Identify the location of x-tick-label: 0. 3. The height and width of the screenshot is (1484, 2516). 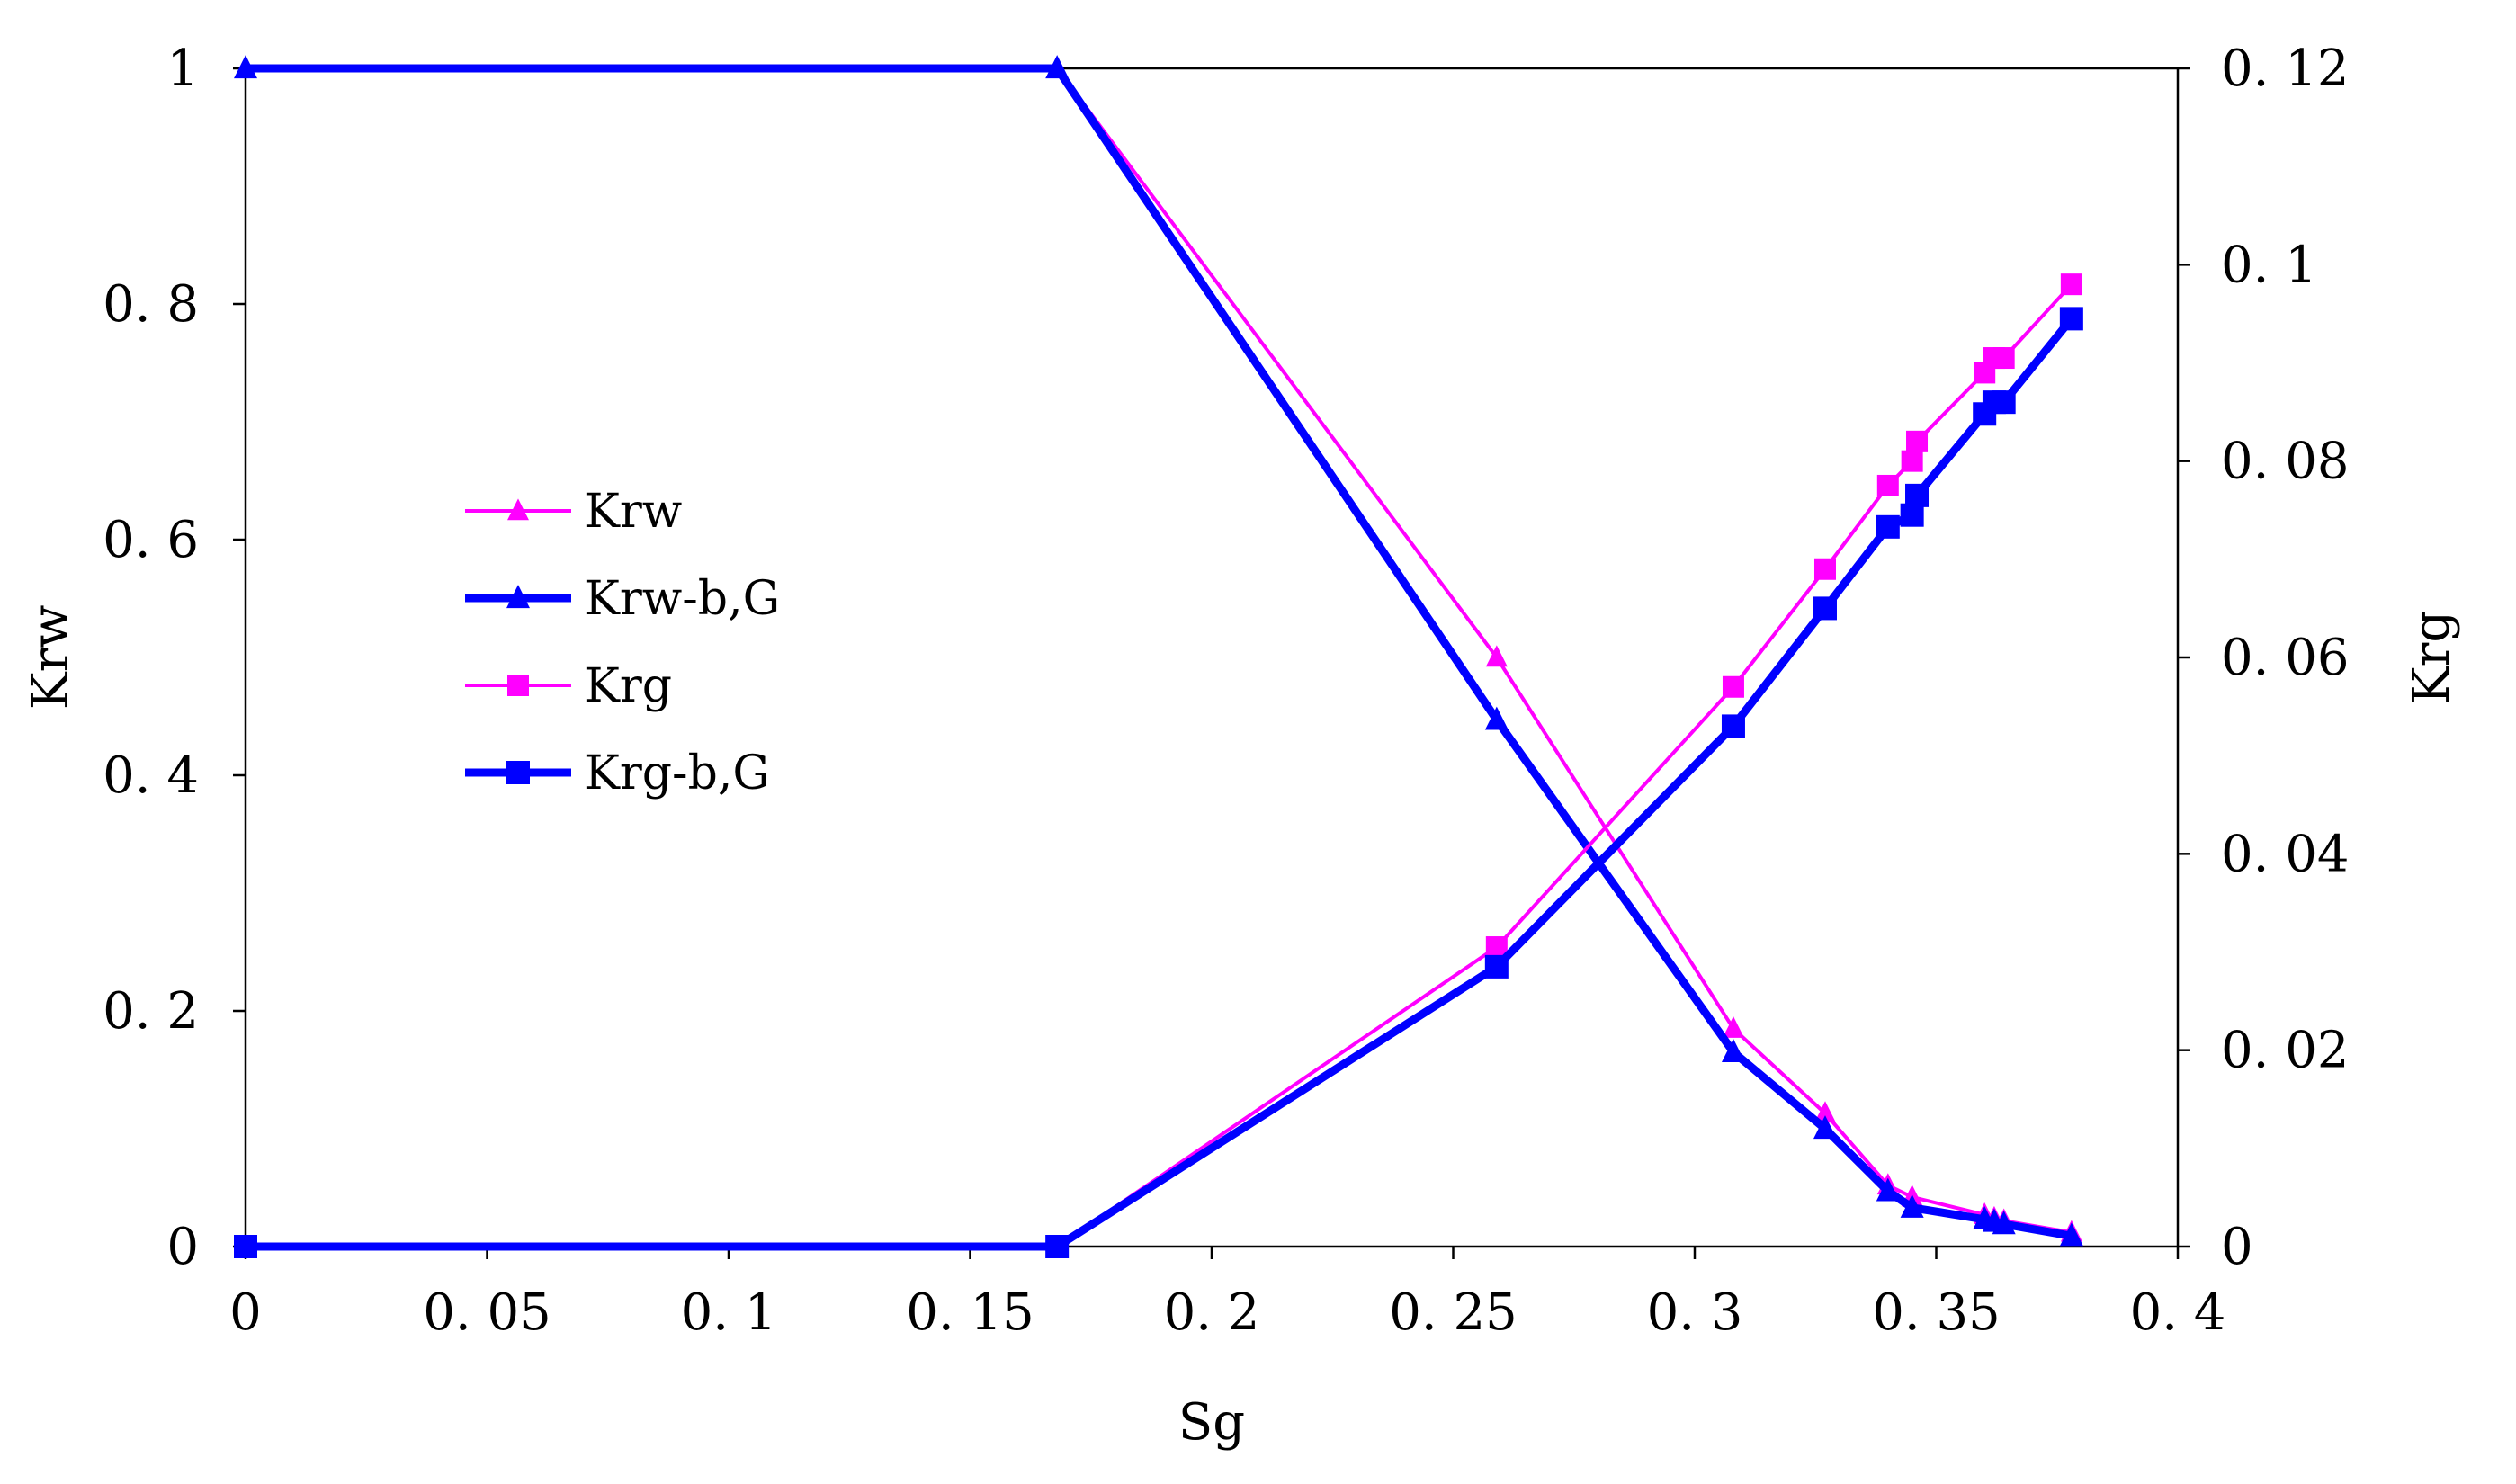
(1695, 1312).